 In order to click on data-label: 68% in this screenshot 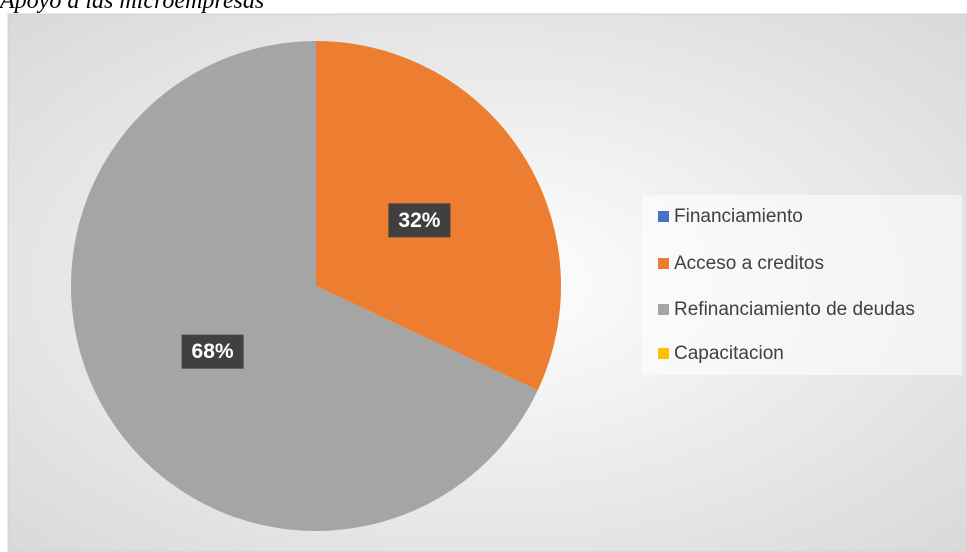, I will do `click(213, 351)`.